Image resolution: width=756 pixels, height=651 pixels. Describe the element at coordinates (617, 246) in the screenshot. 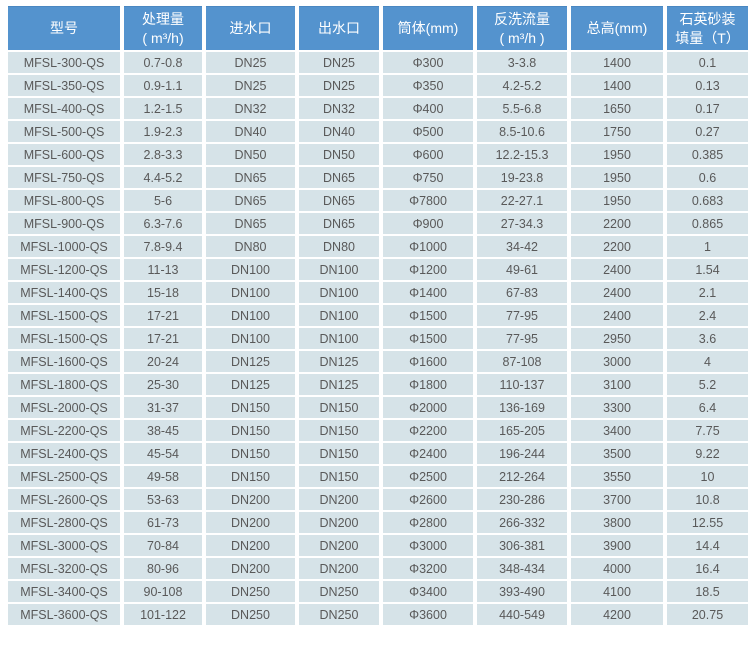

I see `table-cell: 2200` at that location.